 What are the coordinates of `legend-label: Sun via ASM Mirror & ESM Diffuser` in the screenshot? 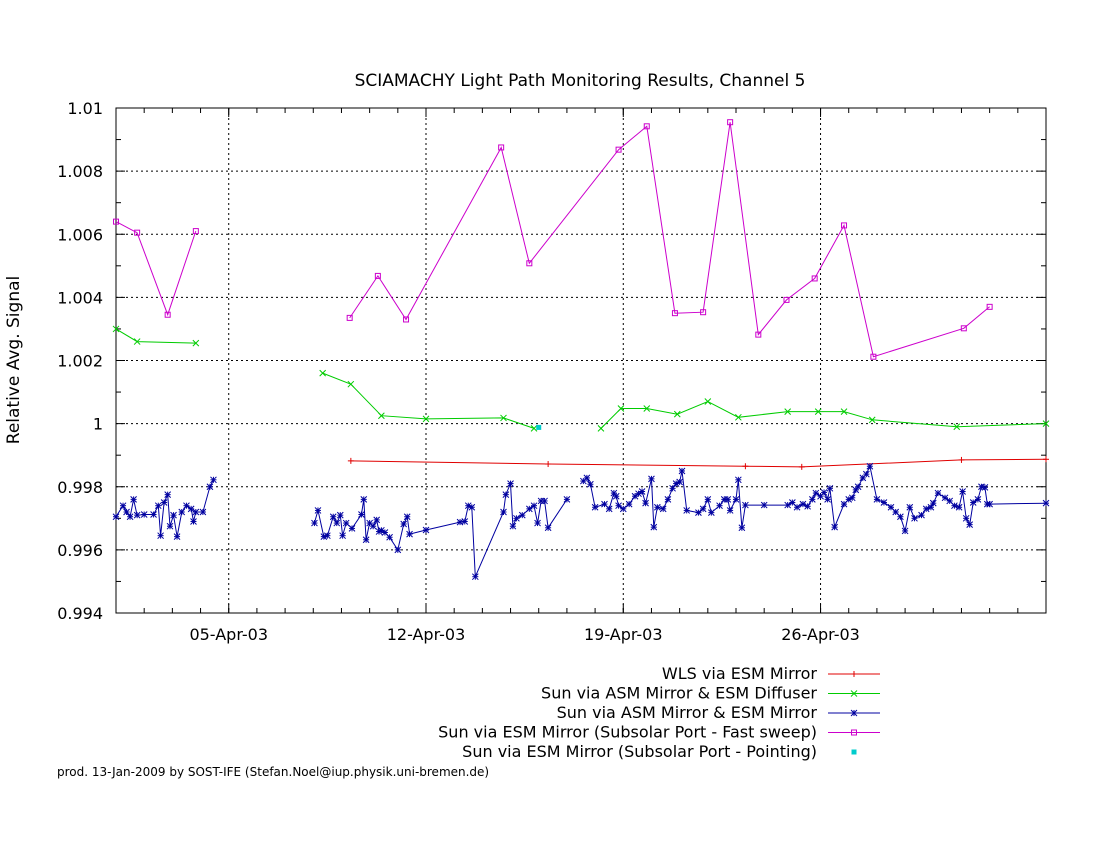 It's located at (679, 693).